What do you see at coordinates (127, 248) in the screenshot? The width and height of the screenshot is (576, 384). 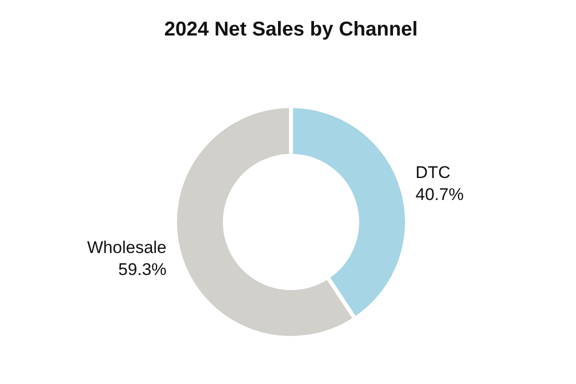 I see `slice-label: Wholesale` at bounding box center [127, 248].